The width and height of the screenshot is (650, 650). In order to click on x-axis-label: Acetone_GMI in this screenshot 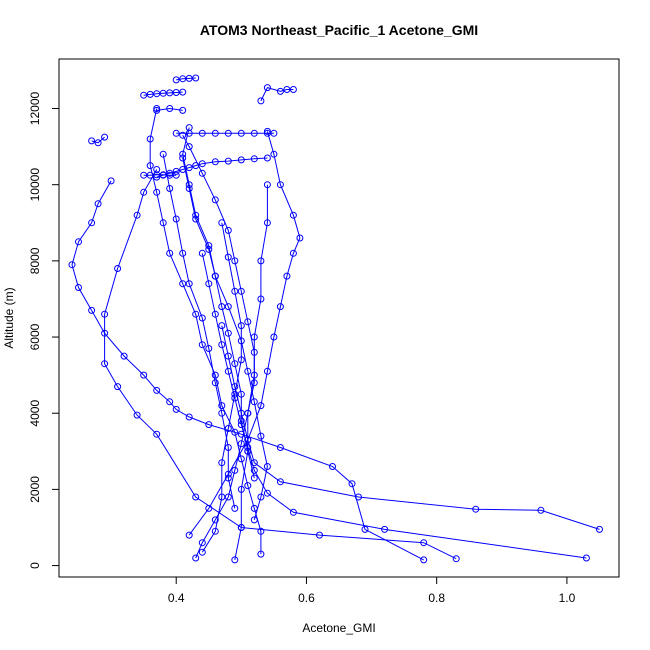, I will do `click(338, 628)`.